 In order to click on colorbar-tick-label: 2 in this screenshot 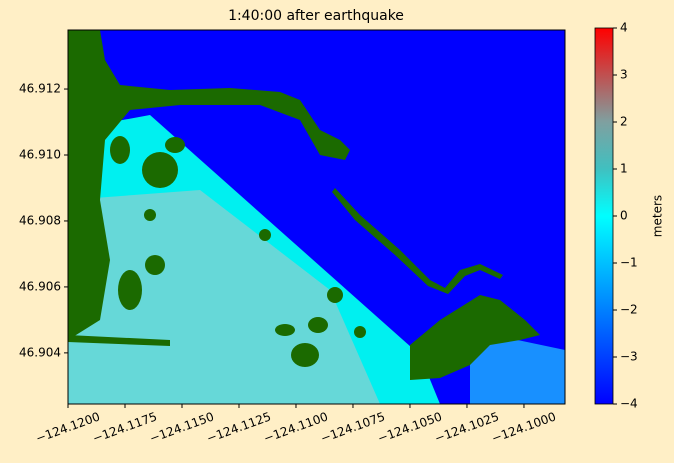, I will do `click(624, 122)`.